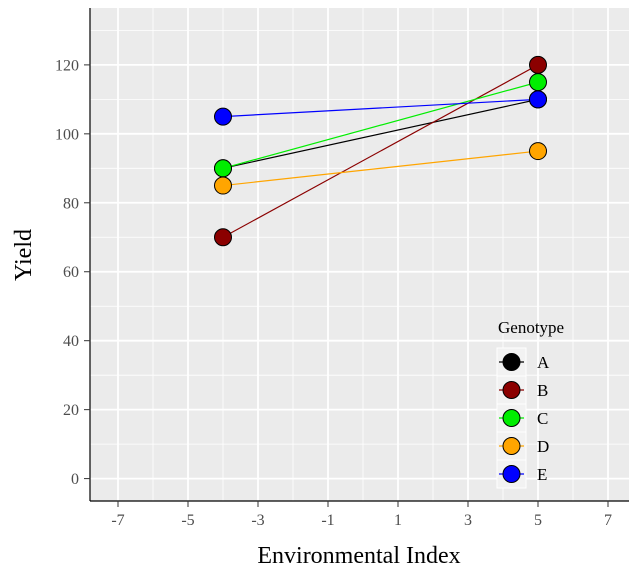 This screenshot has width=639, height=576. I want to click on y-tick-label: 0, so click(75, 479).